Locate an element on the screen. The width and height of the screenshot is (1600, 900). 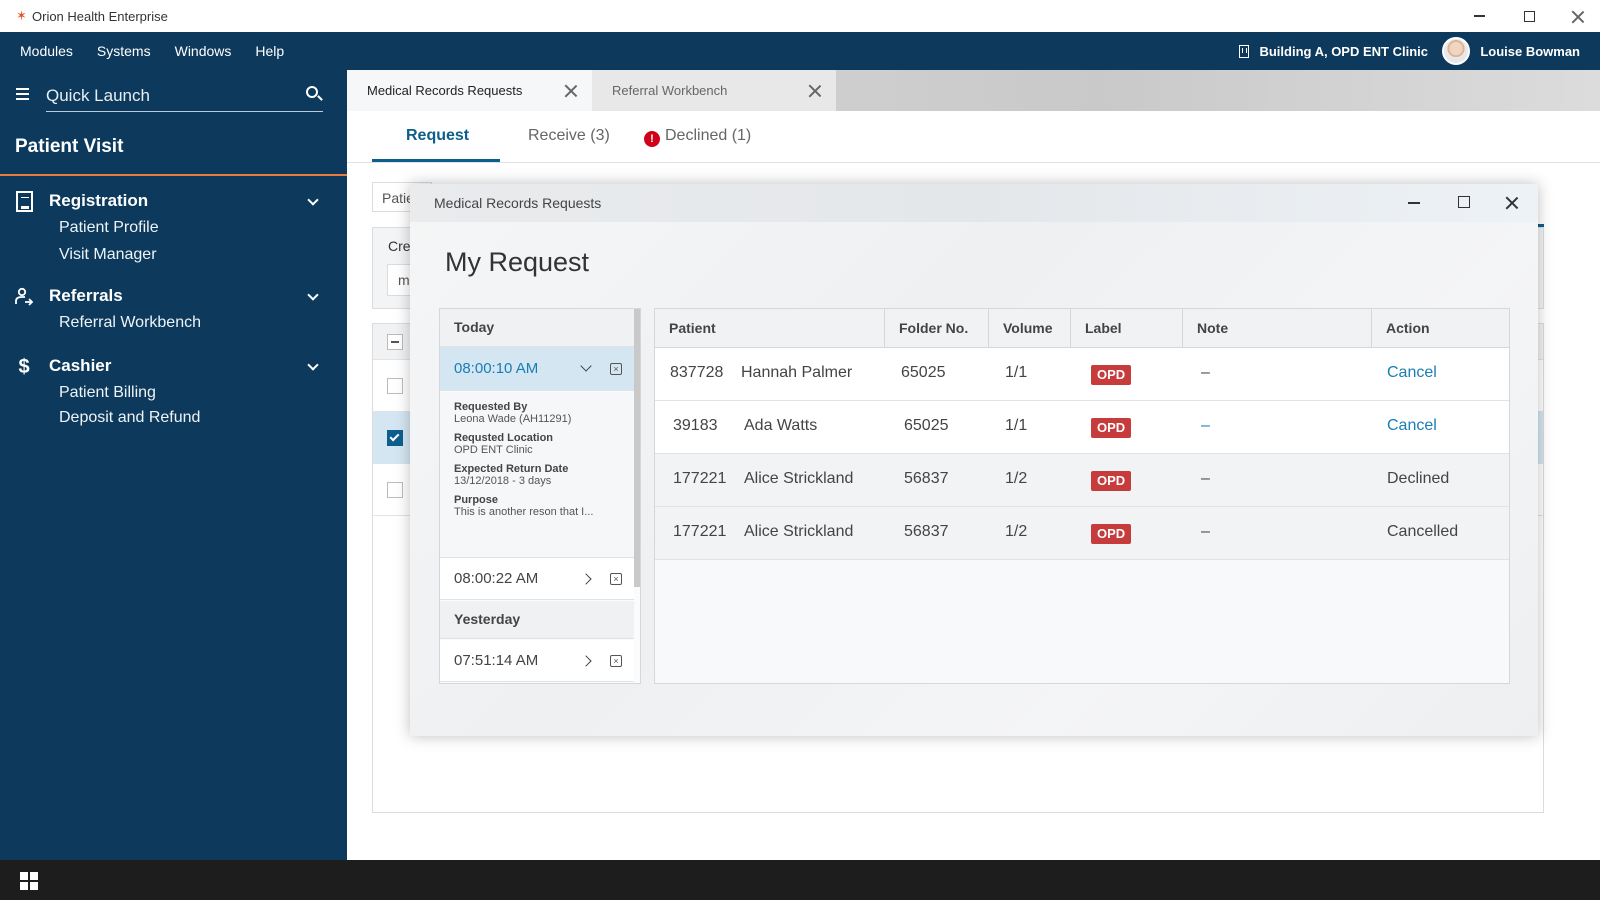
dialog-close-icon is located at coordinates (1512, 203).